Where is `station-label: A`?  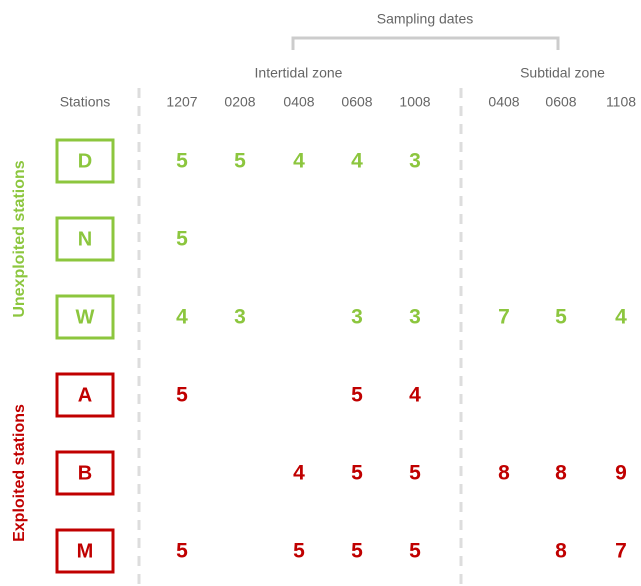
station-label: A is located at coordinates (85, 395).